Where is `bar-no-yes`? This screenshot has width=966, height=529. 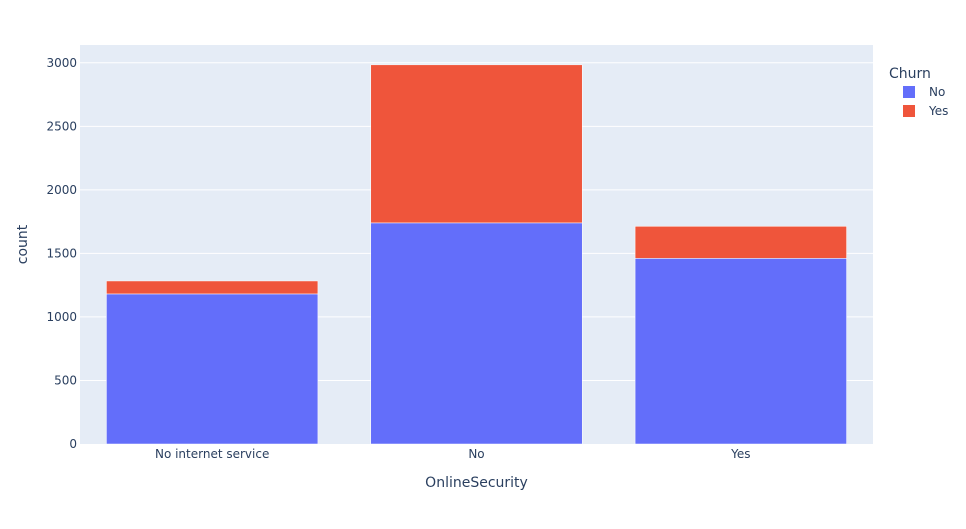
bar-no-yes is located at coordinates (476, 144).